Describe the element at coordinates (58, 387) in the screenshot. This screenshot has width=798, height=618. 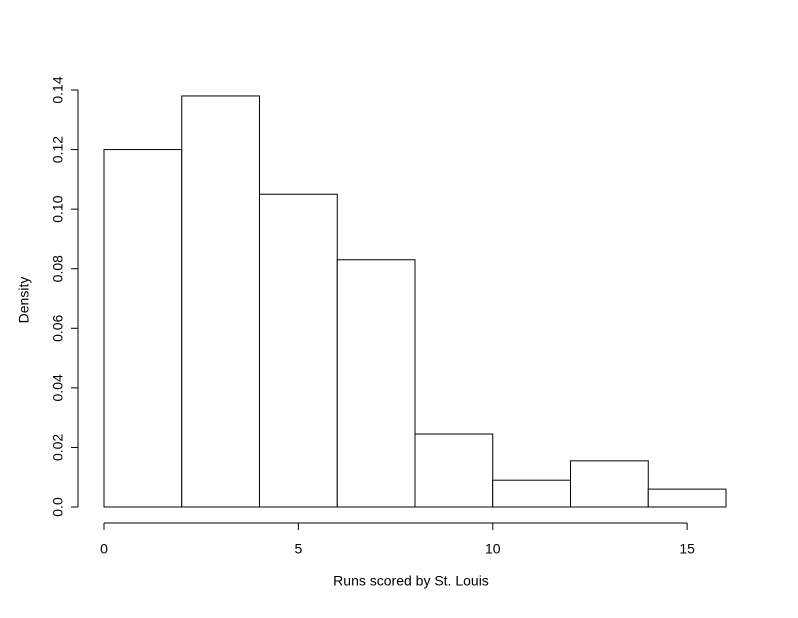
I see `y-tick-label: 0.04` at that location.